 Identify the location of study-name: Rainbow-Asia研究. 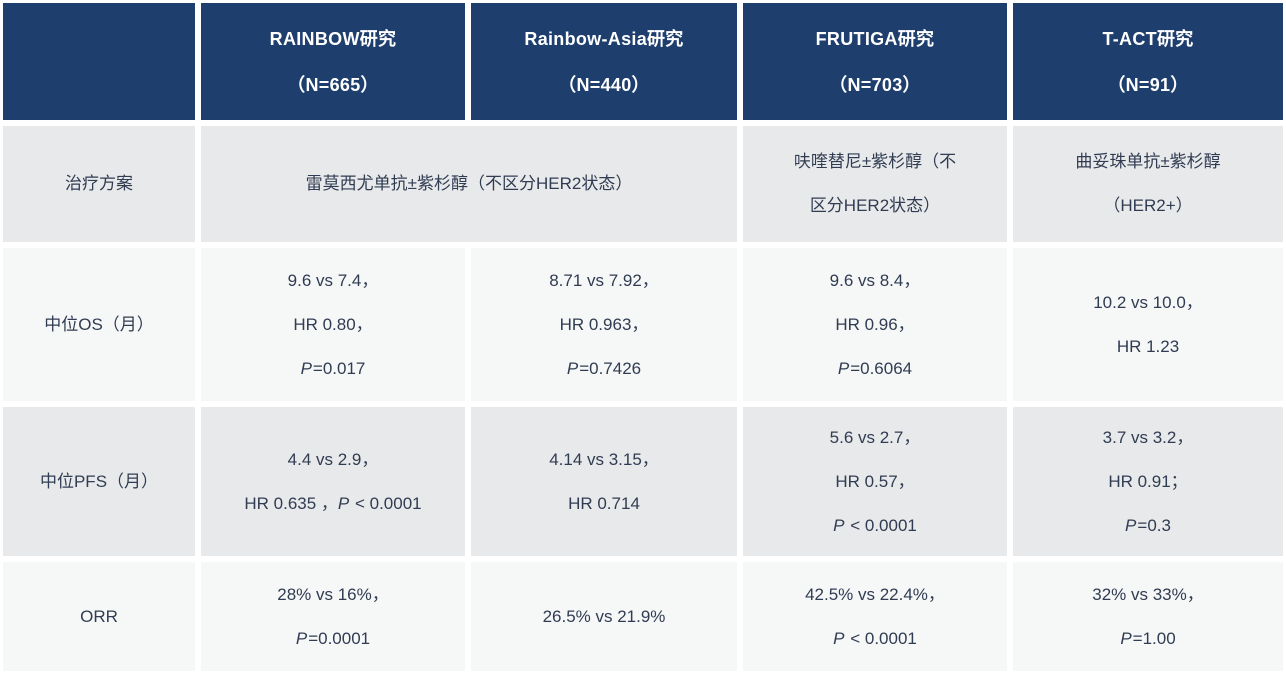
(604, 38).